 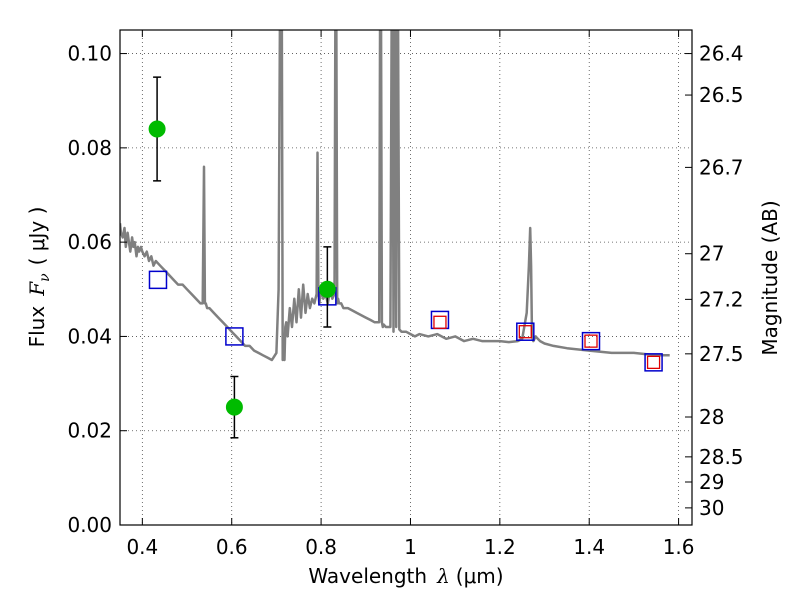 What do you see at coordinates (721, 167) in the screenshot?
I see `y2-tick-label: 26.7` at bounding box center [721, 167].